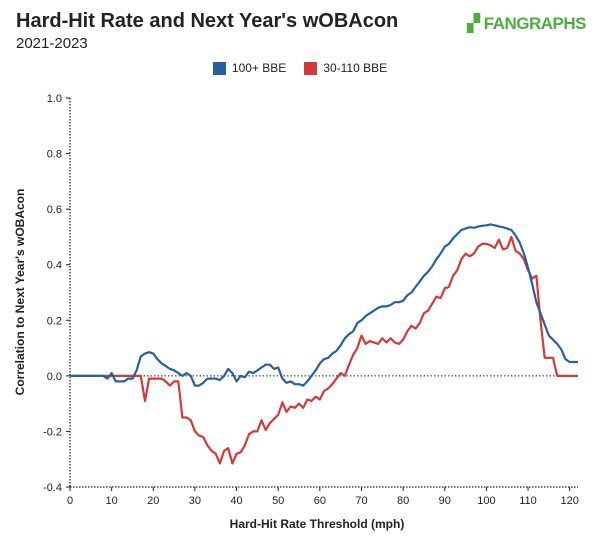 The height and width of the screenshot is (548, 600). I want to click on y-tick-label: -0.4, so click(52, 488).